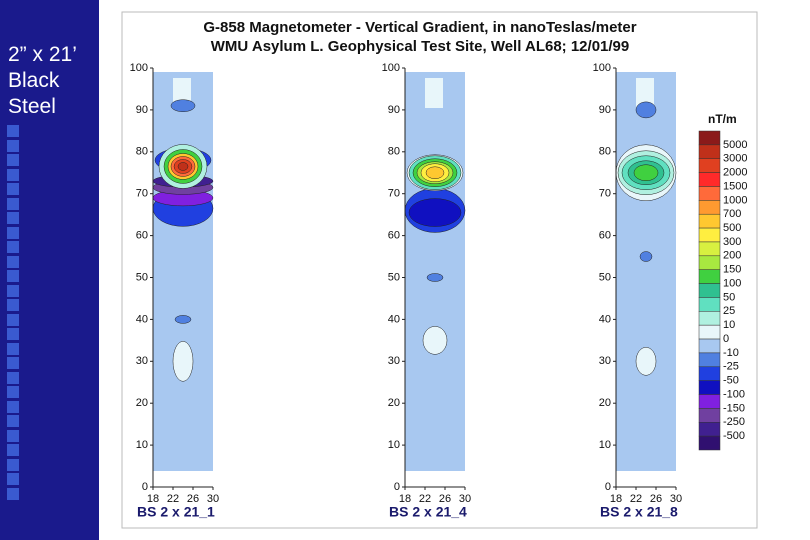  I want to click on legend-label: -500, so click(734, 436).